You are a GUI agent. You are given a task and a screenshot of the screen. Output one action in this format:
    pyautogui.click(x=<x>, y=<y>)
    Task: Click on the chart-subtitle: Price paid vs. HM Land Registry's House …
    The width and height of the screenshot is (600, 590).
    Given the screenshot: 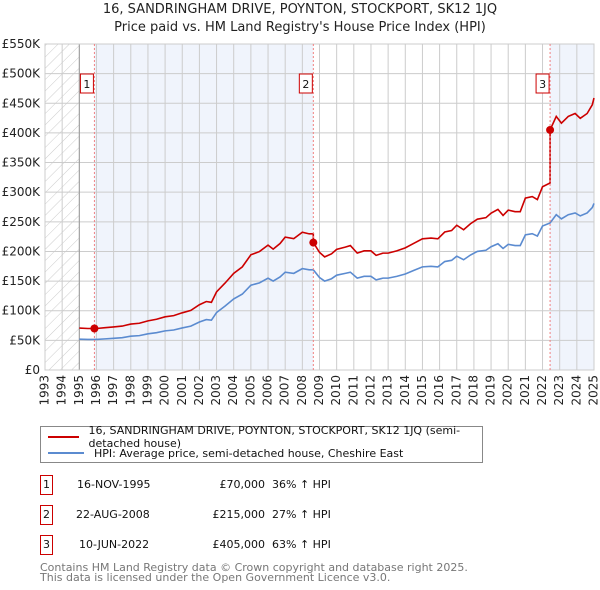 What is the action you would take?
    pyautogui.click(x=300, y=27)
    